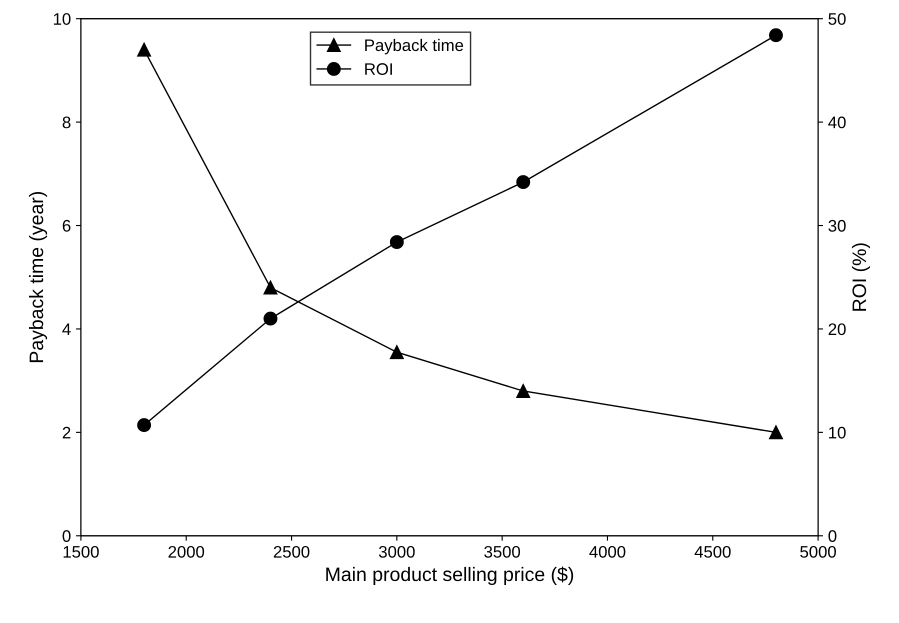 The height and width of the screenshot is (623, 899). Describe the element at coordinates (837, 19) in the screenshot. I see `y2-tick-label: 50` at that location.